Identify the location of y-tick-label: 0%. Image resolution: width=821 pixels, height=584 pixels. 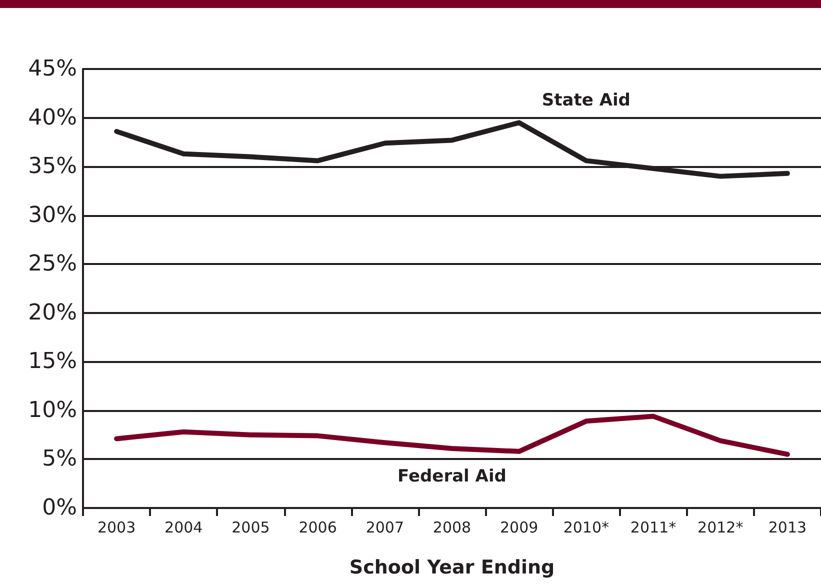
(59, 508).